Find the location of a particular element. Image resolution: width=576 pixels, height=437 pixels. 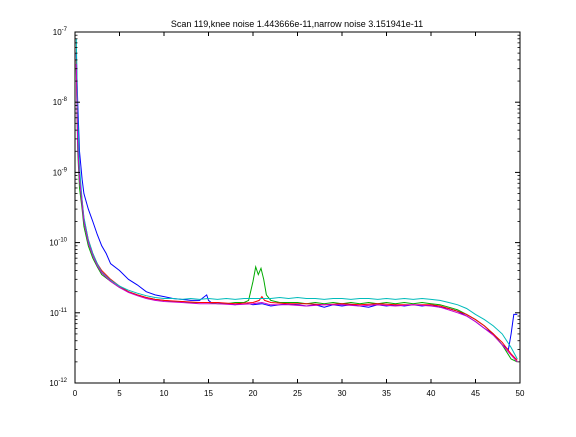

x-tick-label: 20 is located at coordinates (253, 393).